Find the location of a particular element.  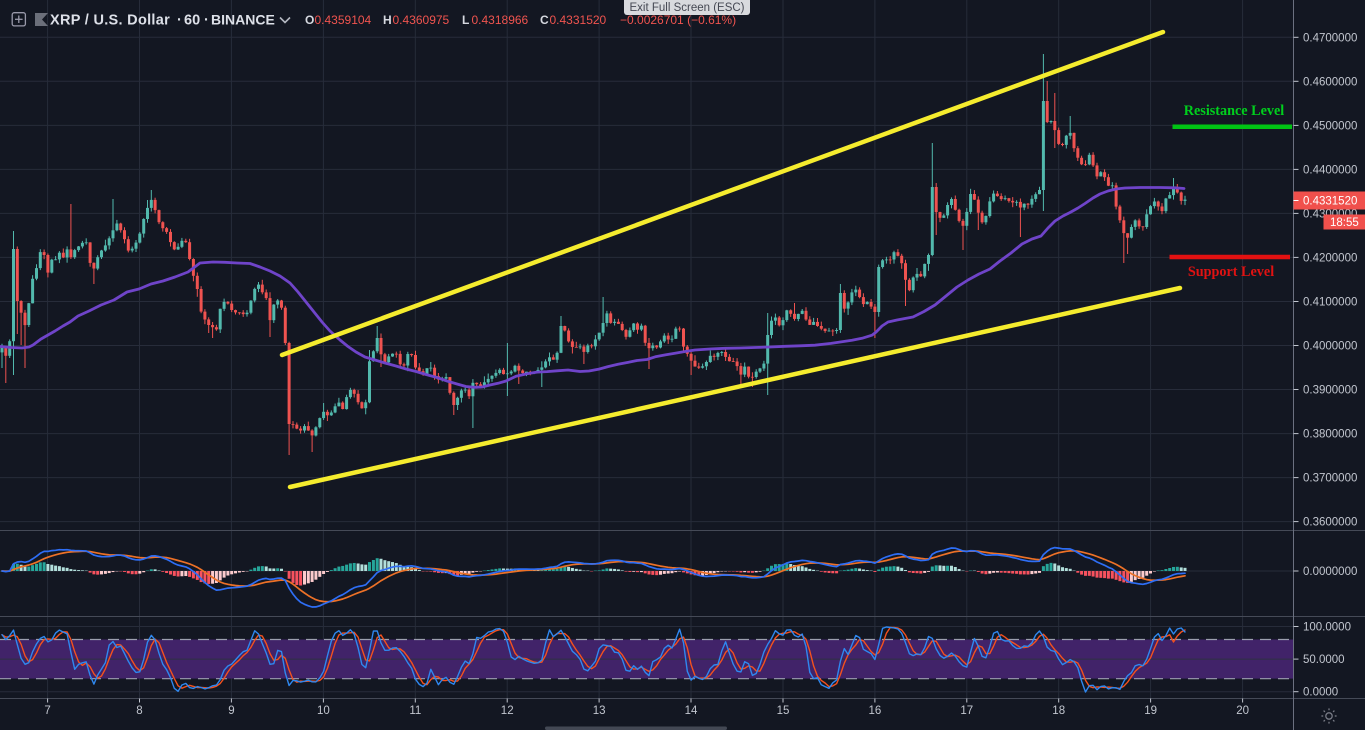

svg-text: 0.0000 is located at coordinates (1320, 693).